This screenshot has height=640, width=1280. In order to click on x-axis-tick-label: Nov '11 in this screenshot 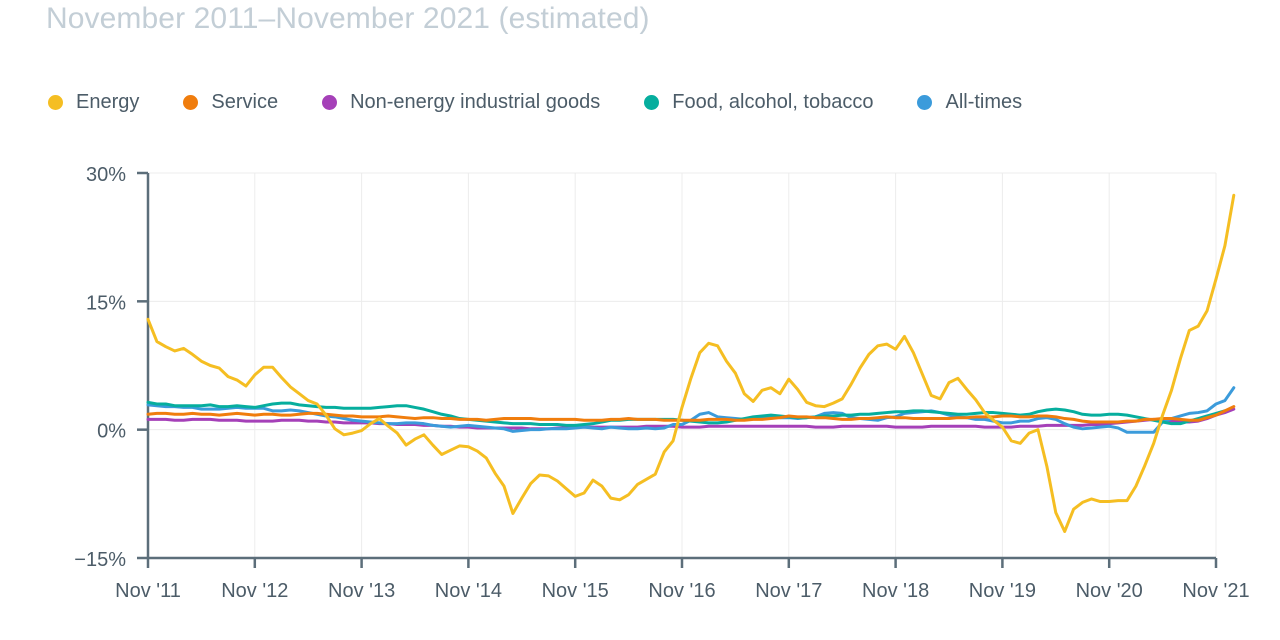, I will do `click(148, 591)`.